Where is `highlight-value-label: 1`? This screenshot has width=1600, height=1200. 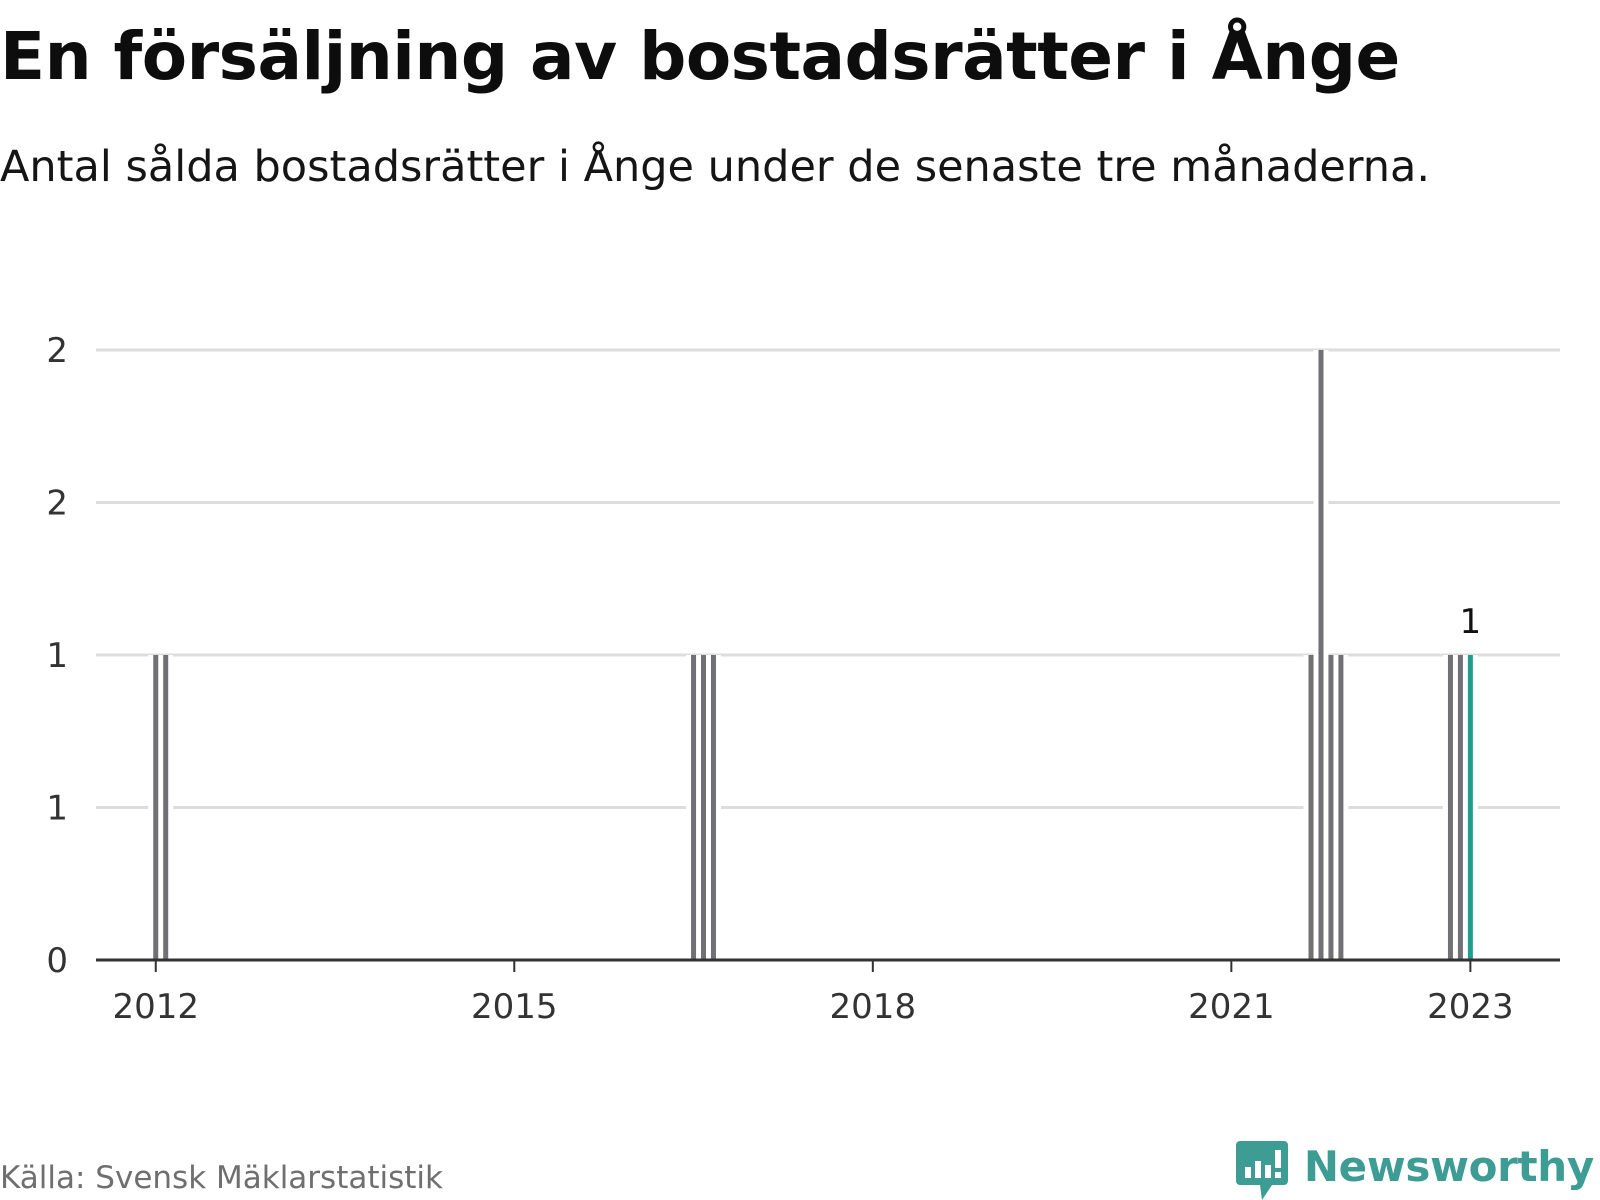 highlight-value-label: 1 is located at coordinates (1471, 622).